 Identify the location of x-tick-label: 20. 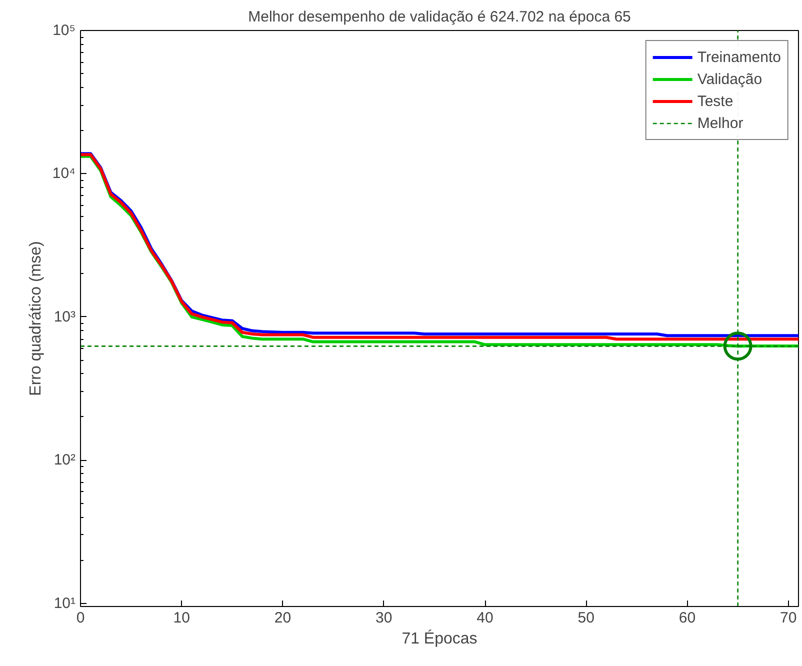
(283, 618).